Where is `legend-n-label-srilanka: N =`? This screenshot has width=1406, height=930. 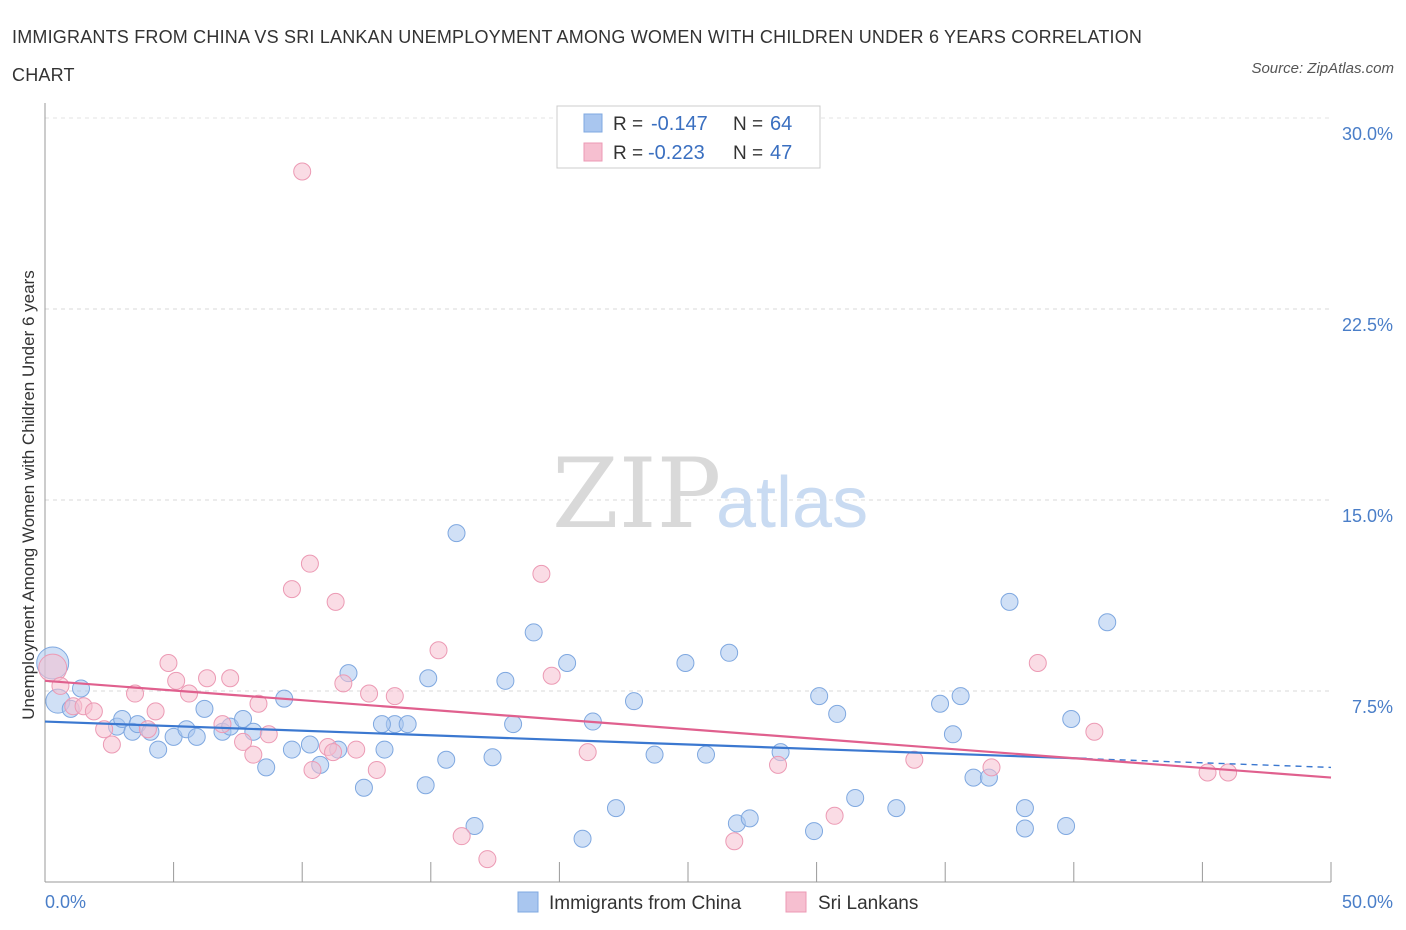
legend-n-label-srilanka: N = is located at coordinates (748, 153).